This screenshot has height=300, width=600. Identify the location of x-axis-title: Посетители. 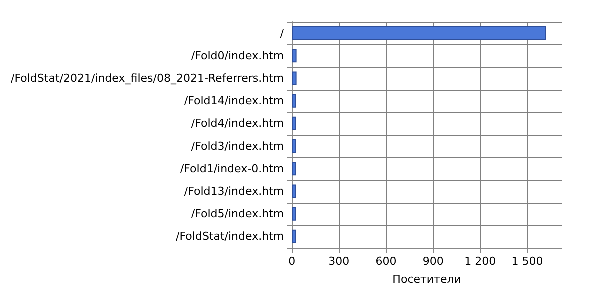
(427, 279).